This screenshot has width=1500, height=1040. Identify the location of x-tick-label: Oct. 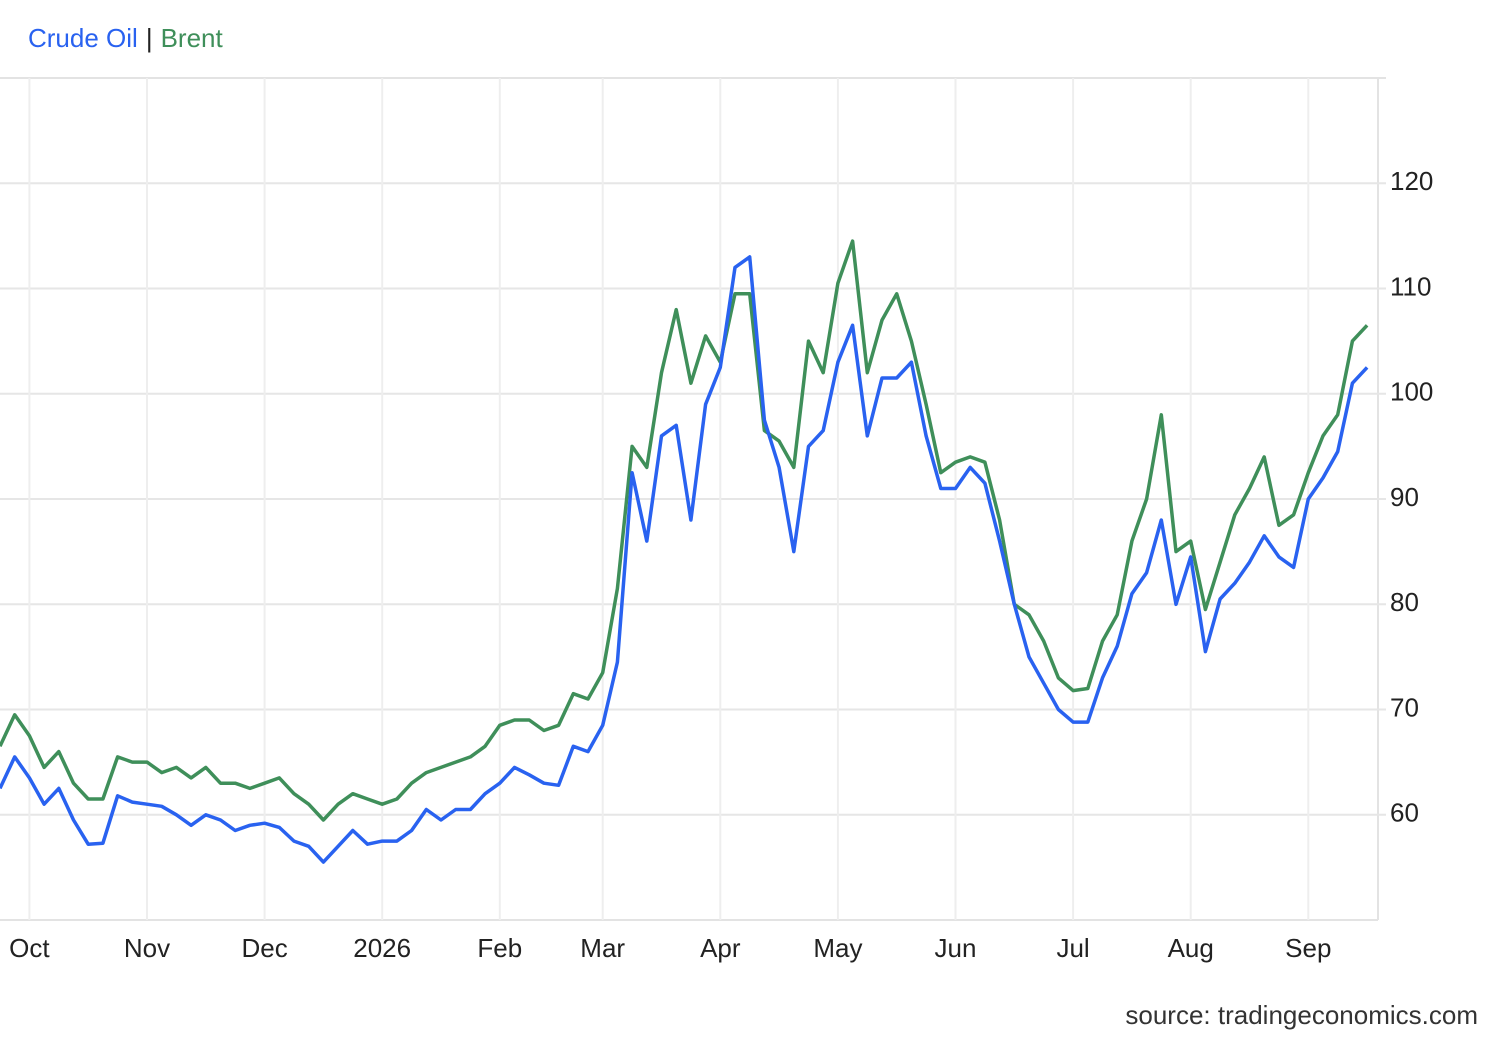
(29, 948).